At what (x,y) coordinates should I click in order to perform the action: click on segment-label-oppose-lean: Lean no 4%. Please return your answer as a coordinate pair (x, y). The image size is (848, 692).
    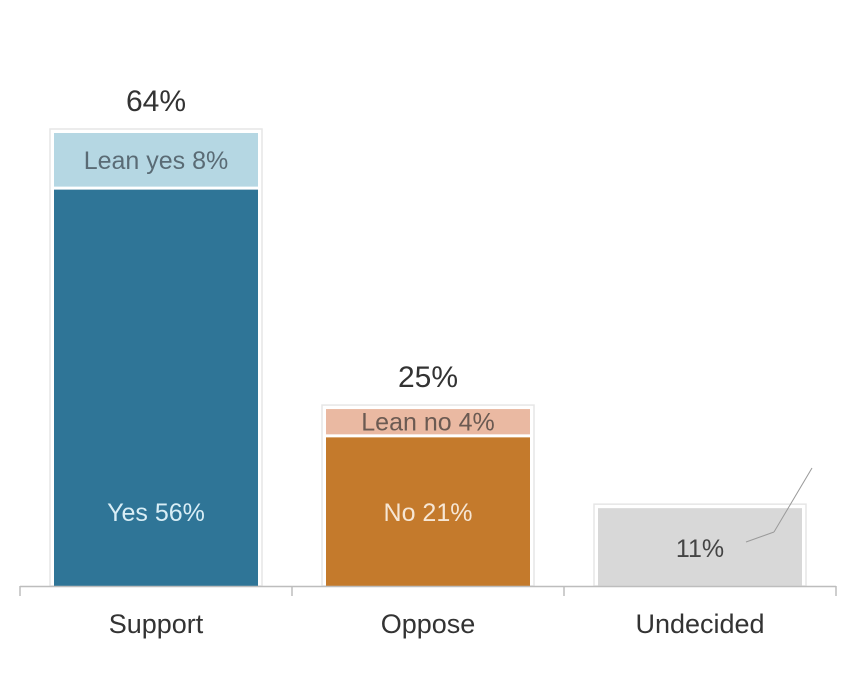
    Looking at the image, I should click on (427, 423).